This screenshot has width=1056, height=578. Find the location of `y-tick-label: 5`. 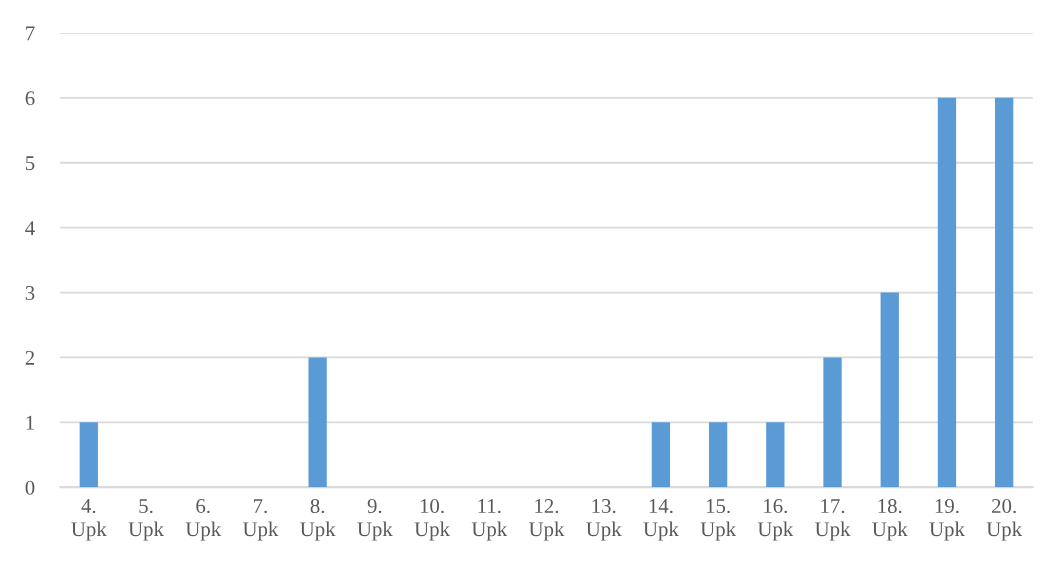

y-tick-label: 5 is located at coordinates (30, 163).